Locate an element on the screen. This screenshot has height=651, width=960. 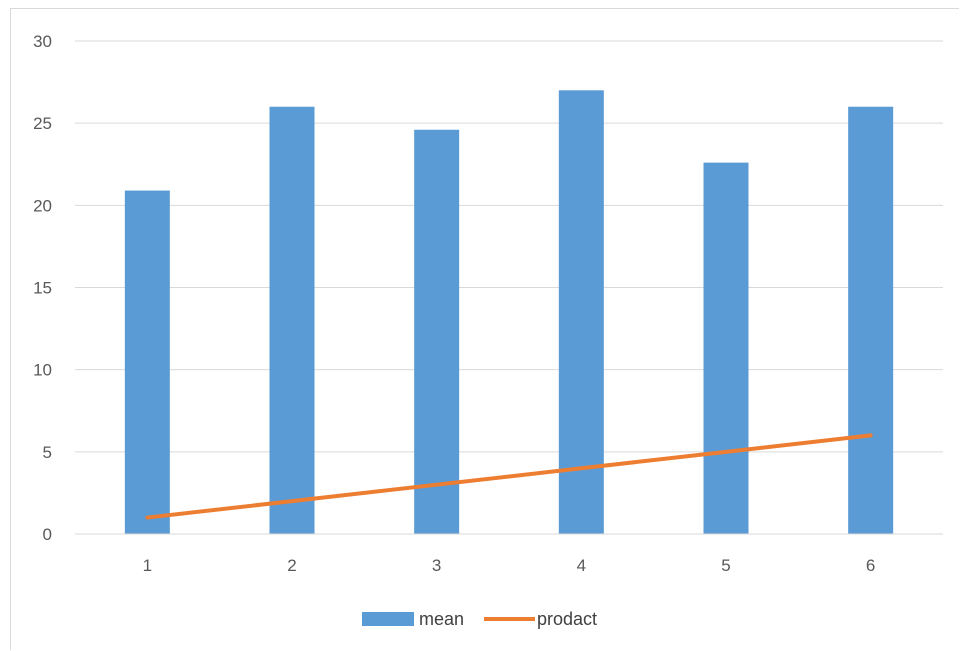
series-line is located at coordinates (509, 476).